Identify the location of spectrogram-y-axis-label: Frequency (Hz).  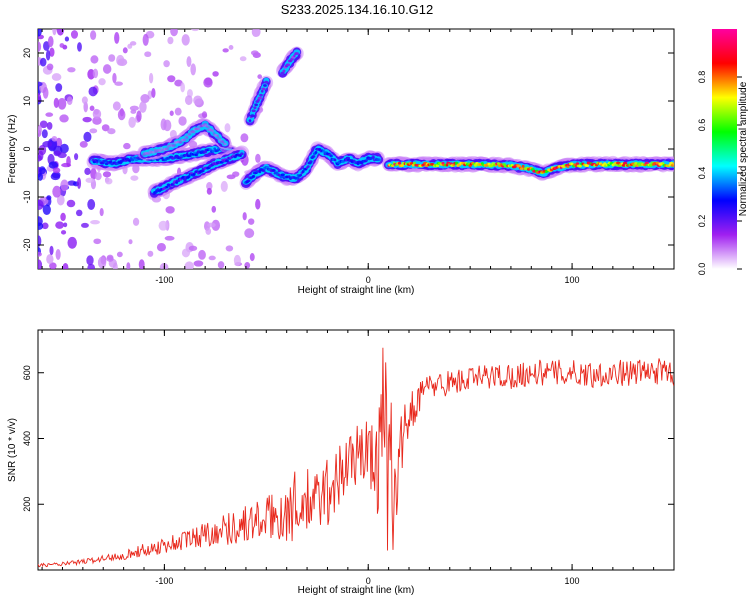
(12, 149).